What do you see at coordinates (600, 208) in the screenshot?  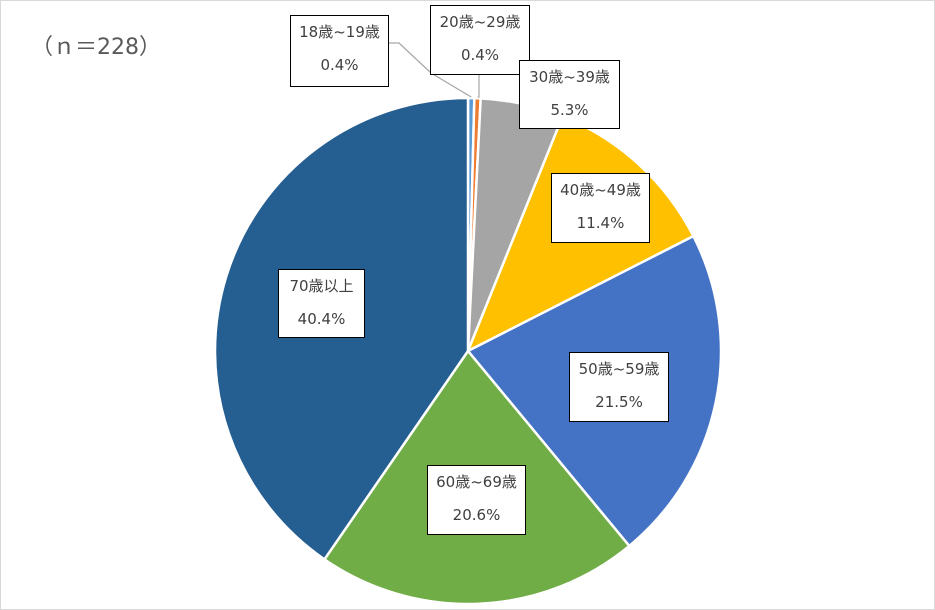 I see `slice-label-40-49: 40歳~49歳 11.4%` at bounding box center [600, 208].